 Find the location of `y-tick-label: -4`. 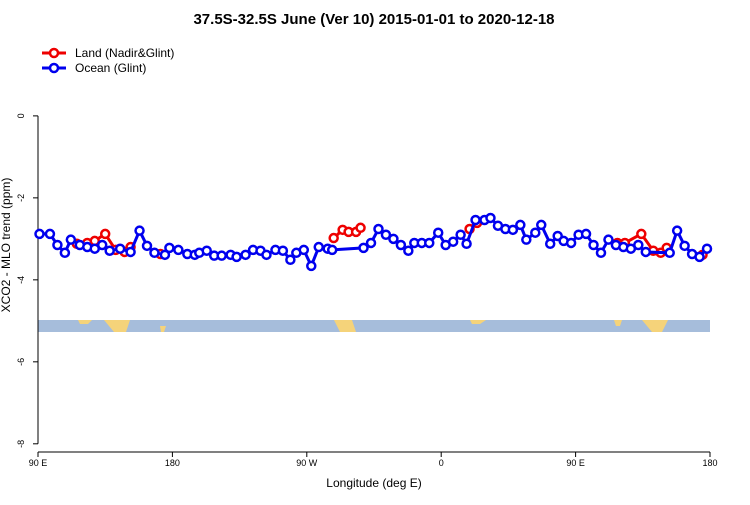

y-tick-label: -4 is located at coordinates (21, 280).